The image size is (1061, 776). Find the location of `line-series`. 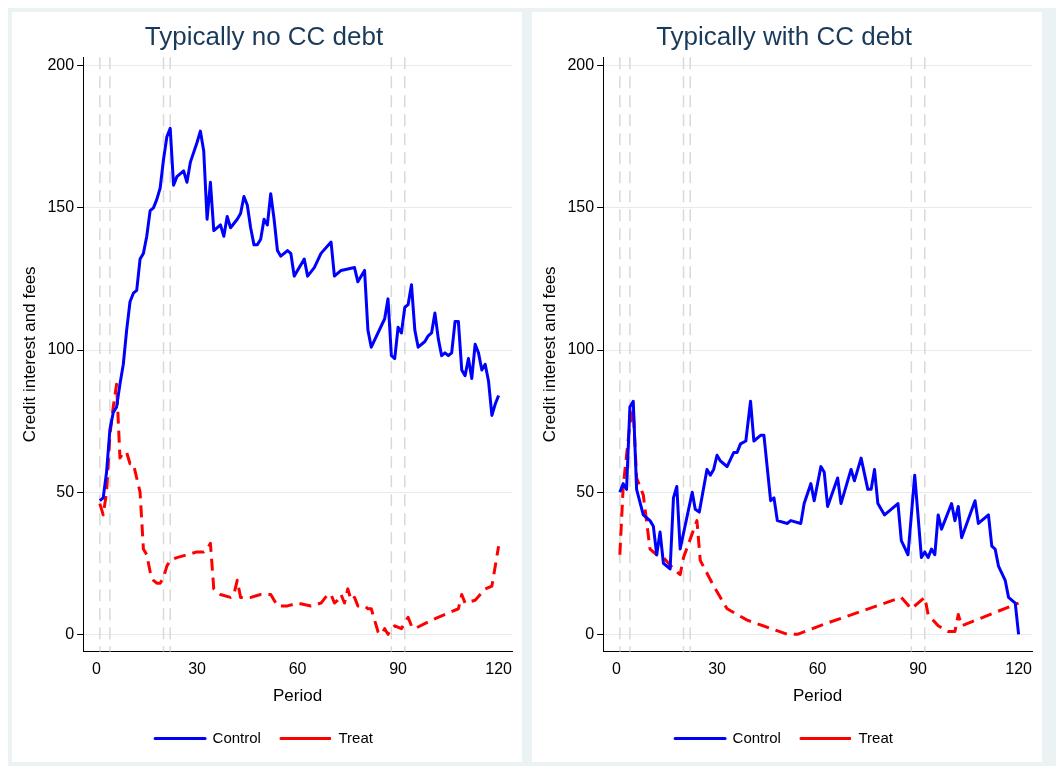

line-series is located at coordinates (299, 509).